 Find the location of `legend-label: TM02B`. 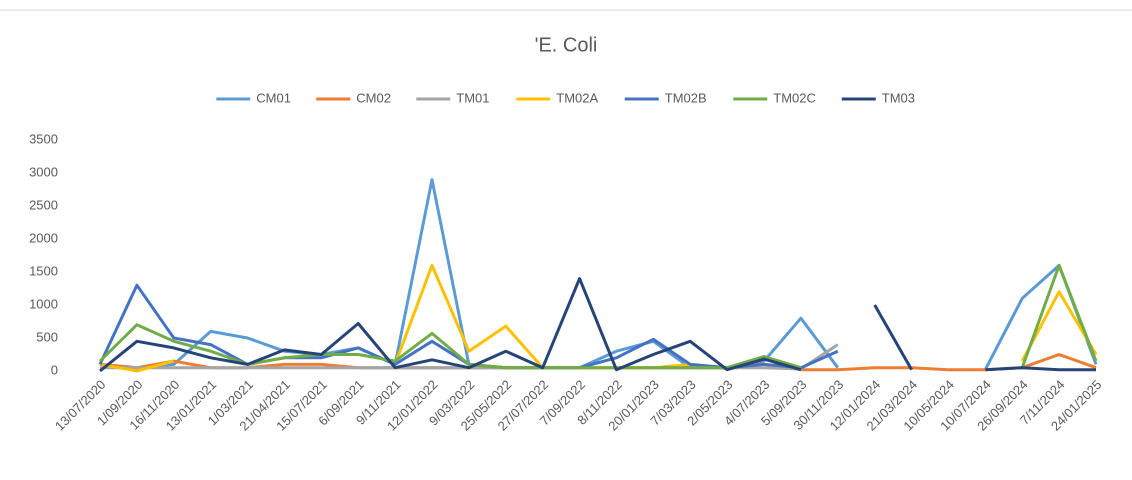

legend-label: TM02B is located at coordinates (686, 97).